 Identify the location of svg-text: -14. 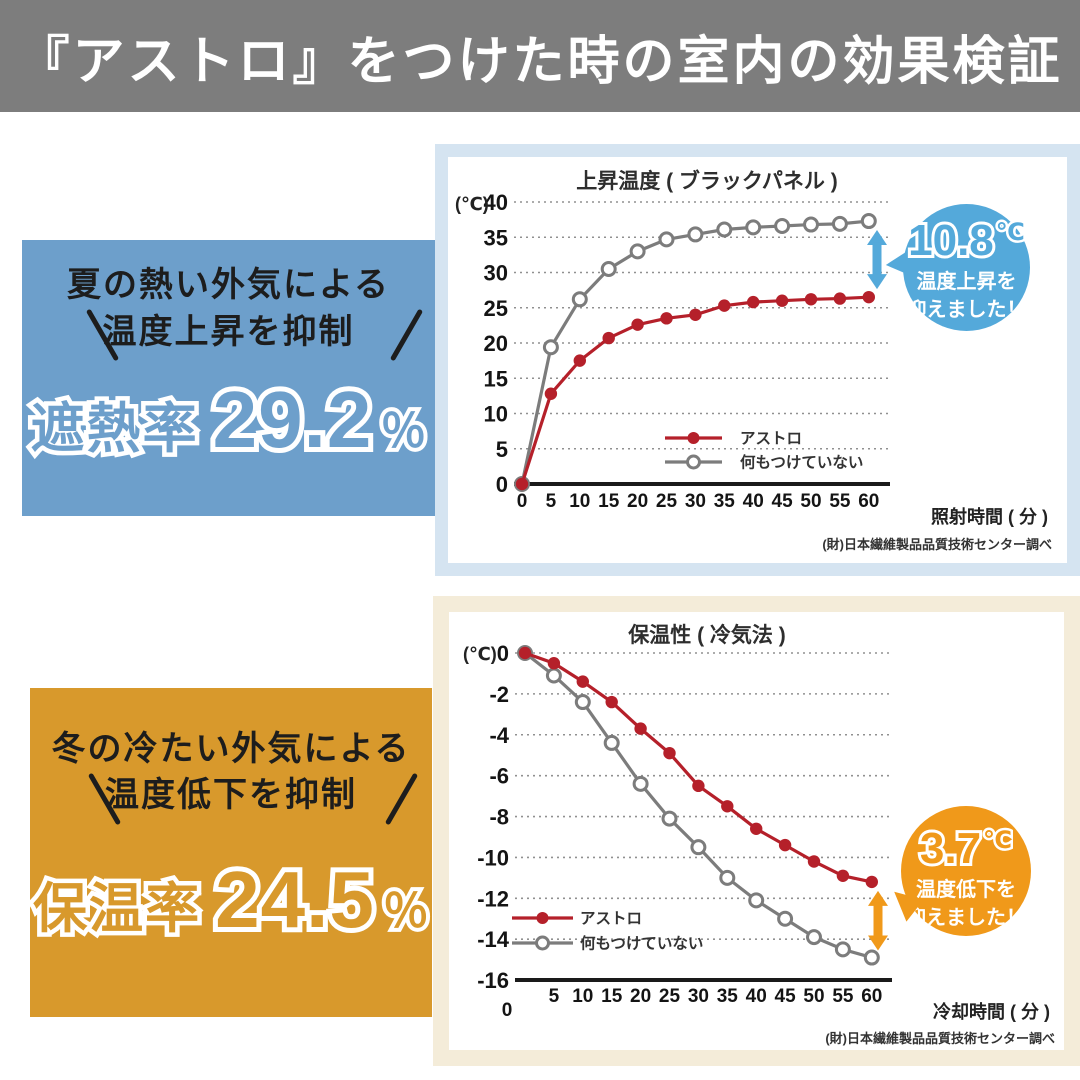
(493, 939).